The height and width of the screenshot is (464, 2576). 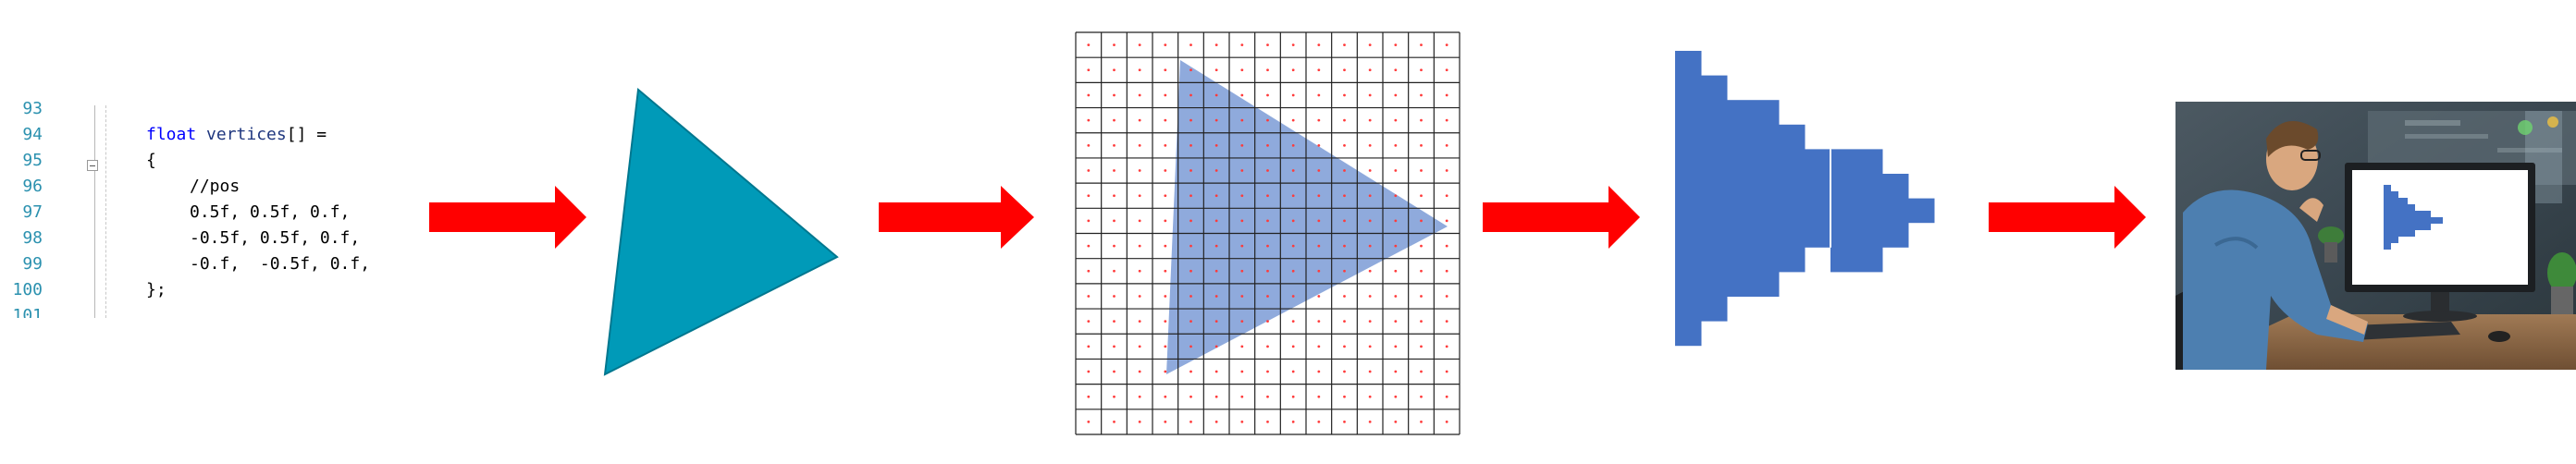 I want to click on rasterized-shape, so click(x=1805, y=199).